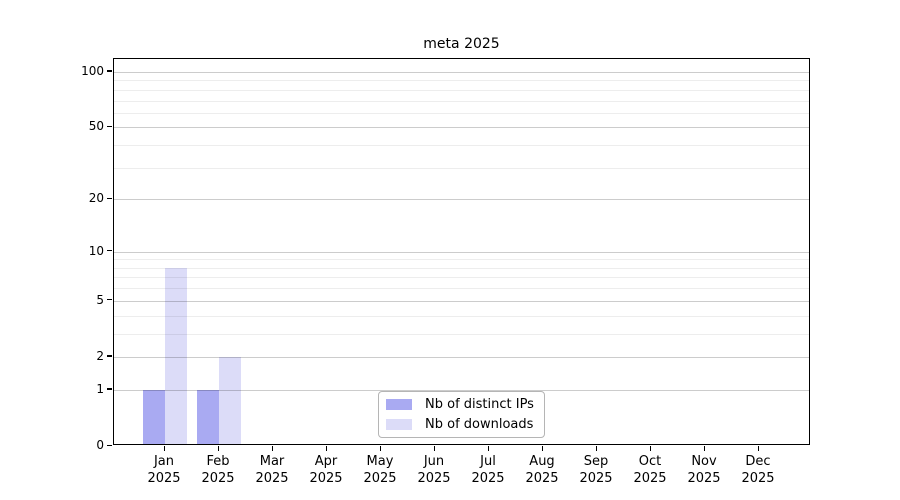 The image size is (900, 500). I want to click on x-tick-label: May 2025, so click(380, 470).